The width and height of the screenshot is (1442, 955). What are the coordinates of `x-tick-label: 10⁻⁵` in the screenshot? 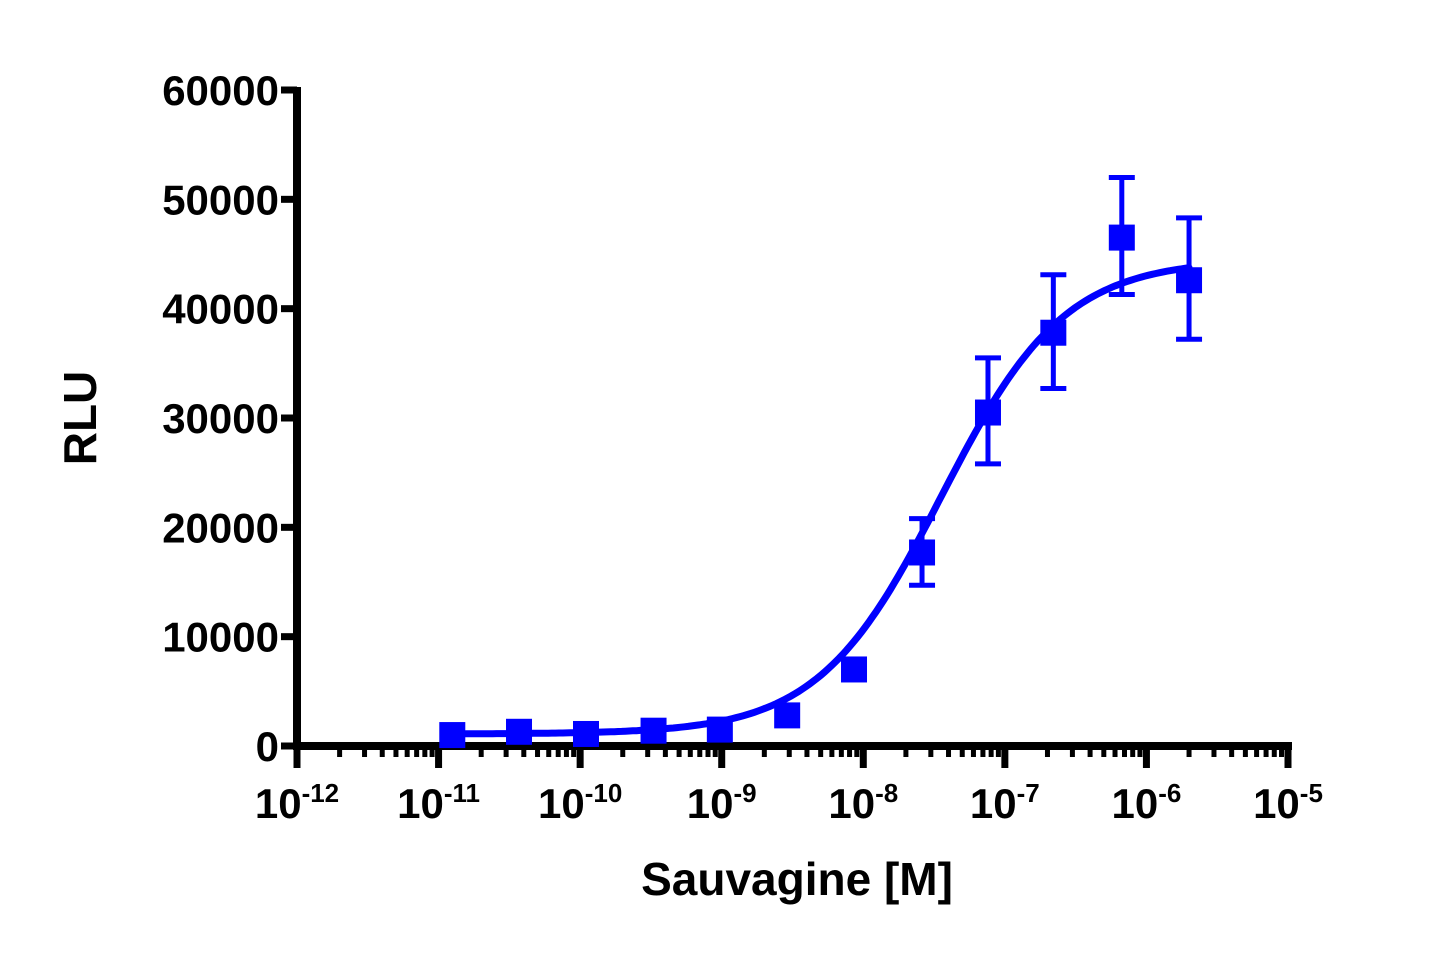 It's located at (1288, 802).